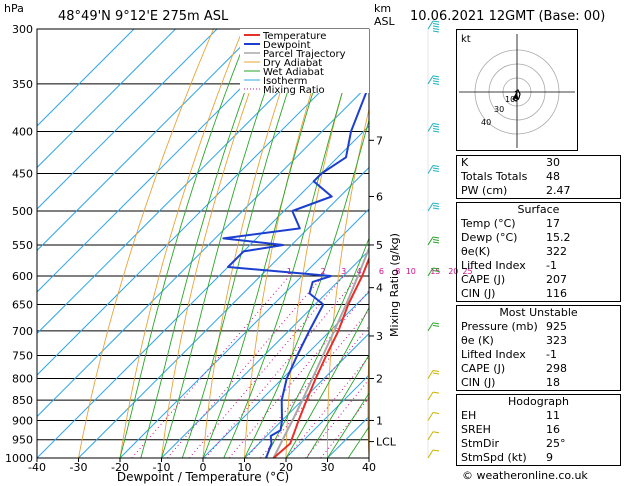  What do you see at coordinates (556, 443) in the screenshot?
I see `stmdir-value: 25°` at bounding box center [556, 443].